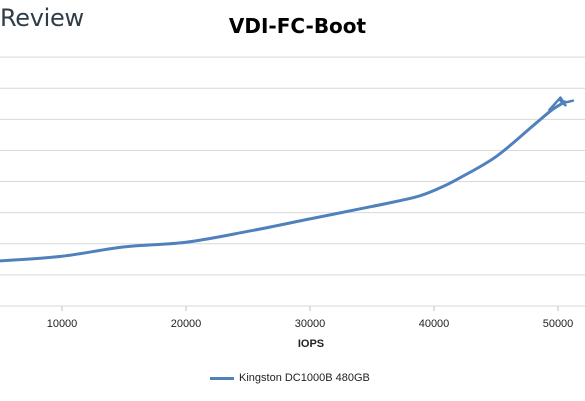  I want to click on x-tick-labels: 10000 20000 30000 40000 50000, so click(310, 318).